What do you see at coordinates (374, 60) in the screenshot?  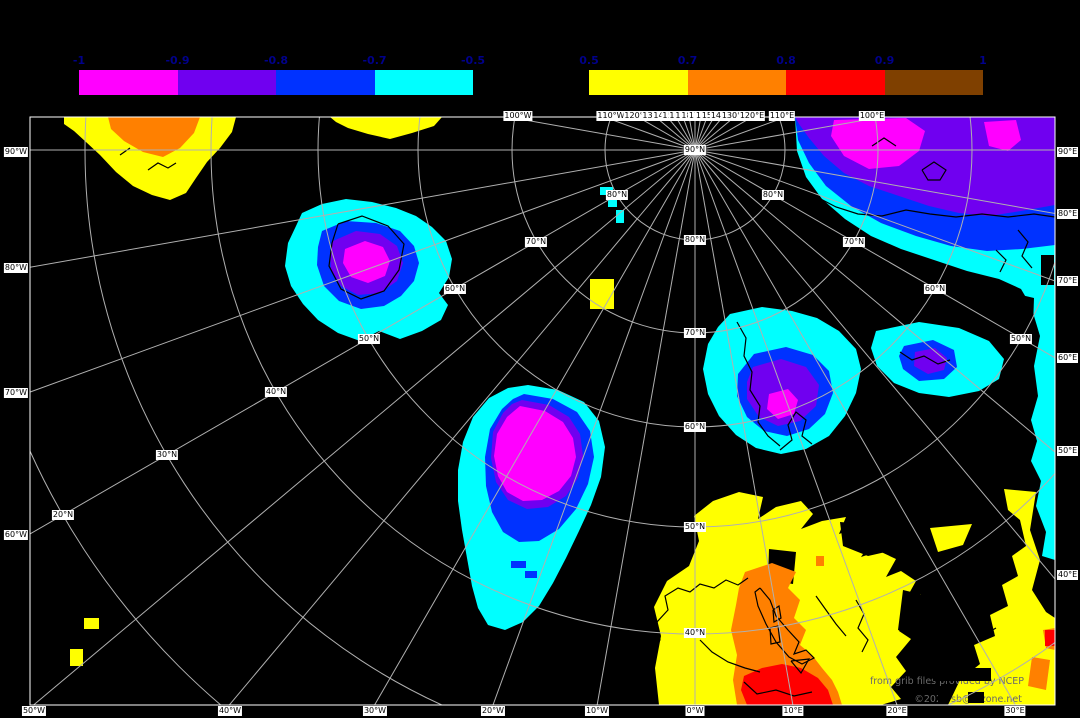 I see `colorbar-tick-label: -0.7` at bounding box center [374, 60].